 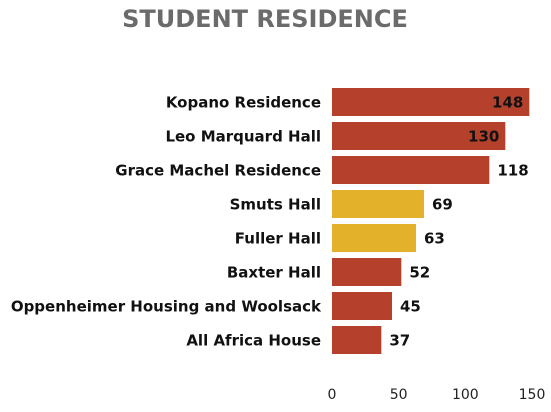 I want to click on value-label: 148, so click(x=507, y=103).